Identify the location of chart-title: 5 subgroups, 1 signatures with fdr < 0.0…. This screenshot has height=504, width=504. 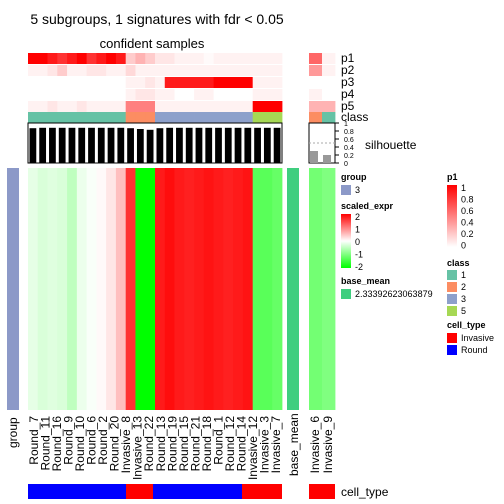
(157, 19).